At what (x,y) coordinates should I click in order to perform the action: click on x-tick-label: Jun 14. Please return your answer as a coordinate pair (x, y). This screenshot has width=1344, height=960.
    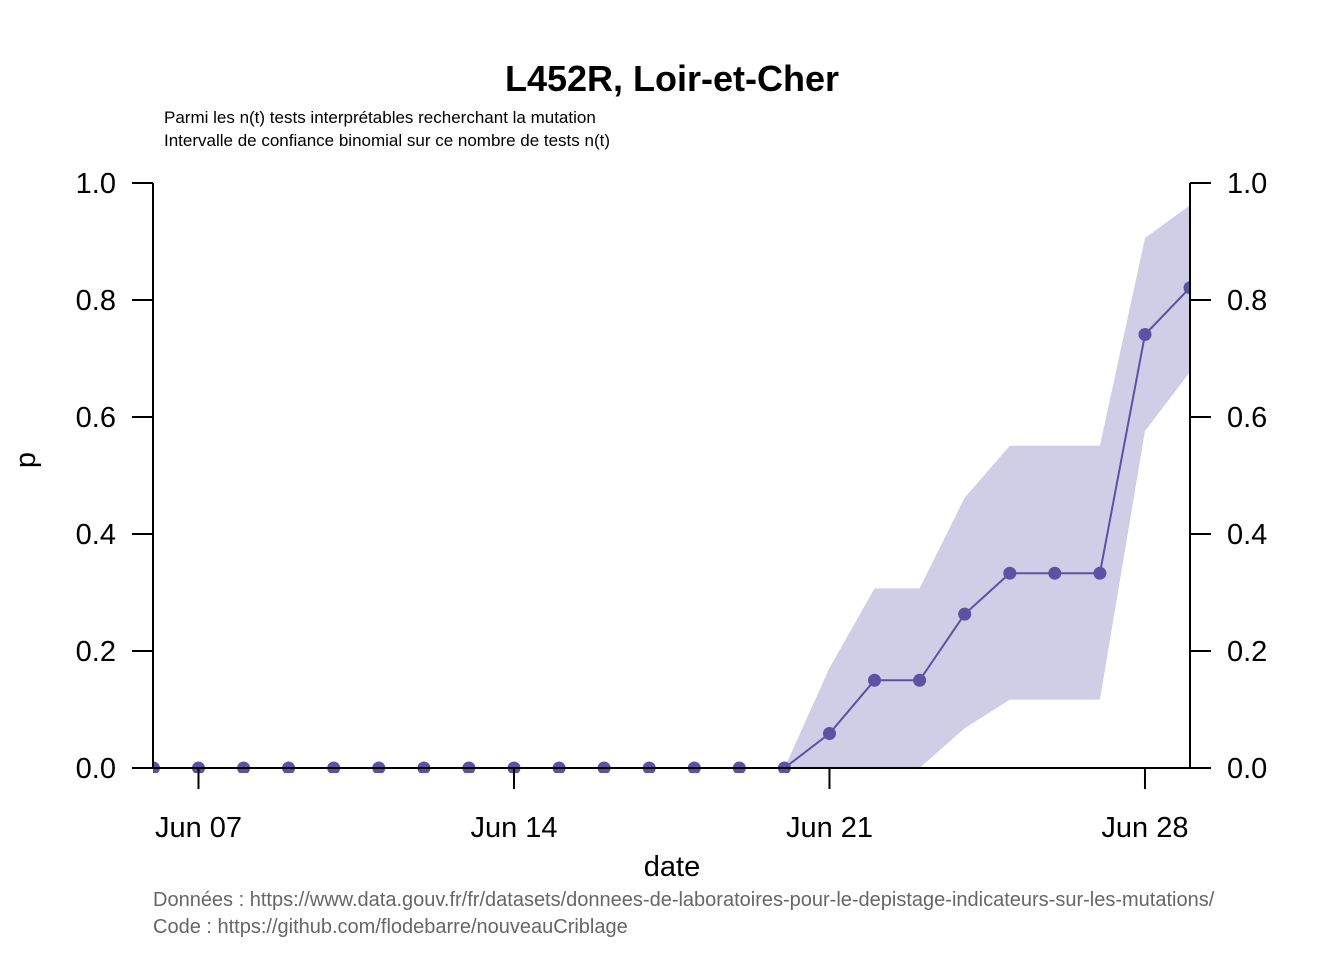
    Looking at the image, I should click on (513, 828).